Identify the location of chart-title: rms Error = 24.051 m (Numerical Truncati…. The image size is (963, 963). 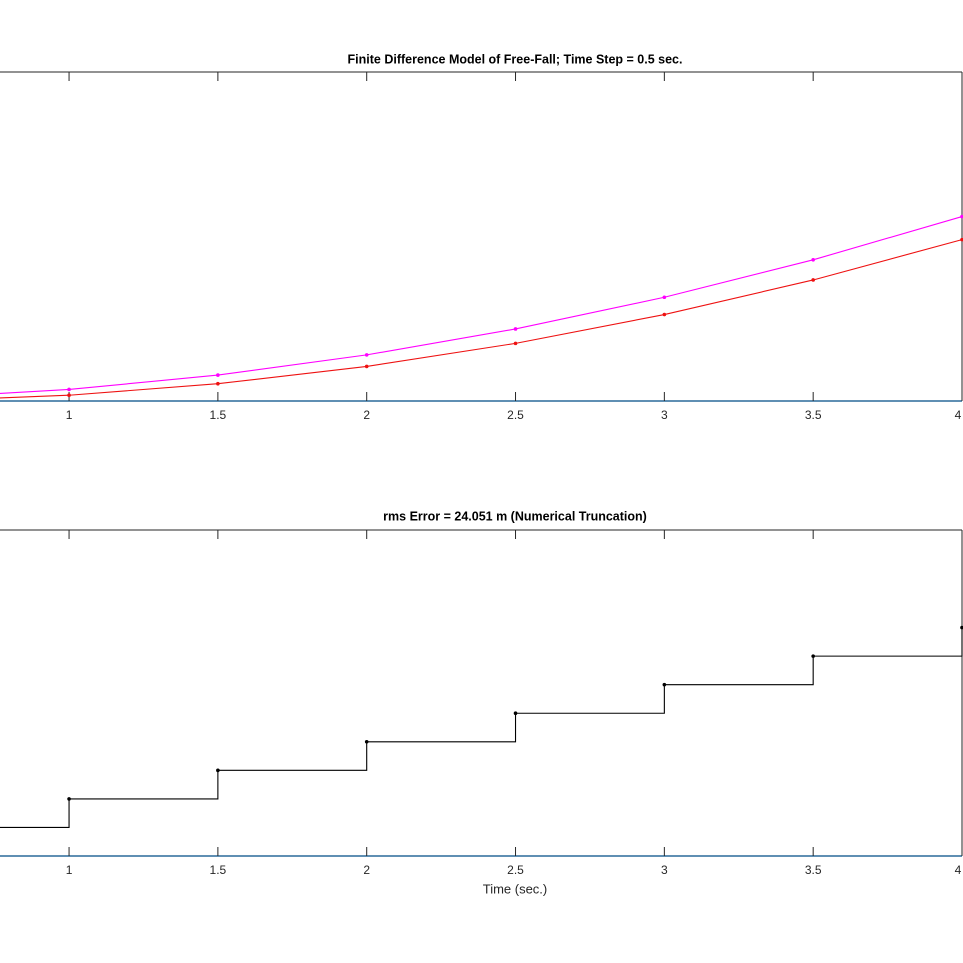
(515, 516).